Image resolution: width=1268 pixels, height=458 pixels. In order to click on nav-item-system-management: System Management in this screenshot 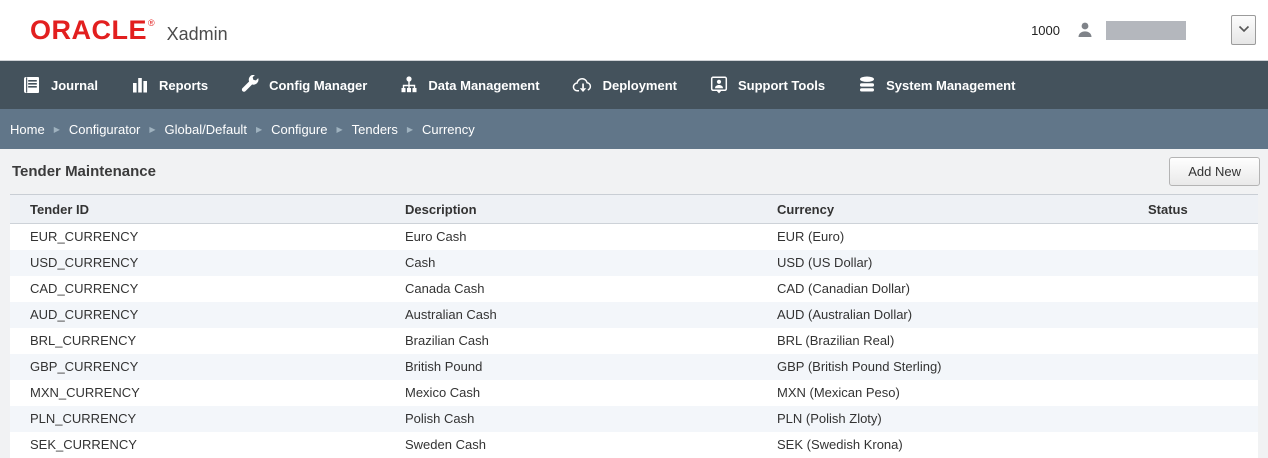, I will do `click(936, 85)`.